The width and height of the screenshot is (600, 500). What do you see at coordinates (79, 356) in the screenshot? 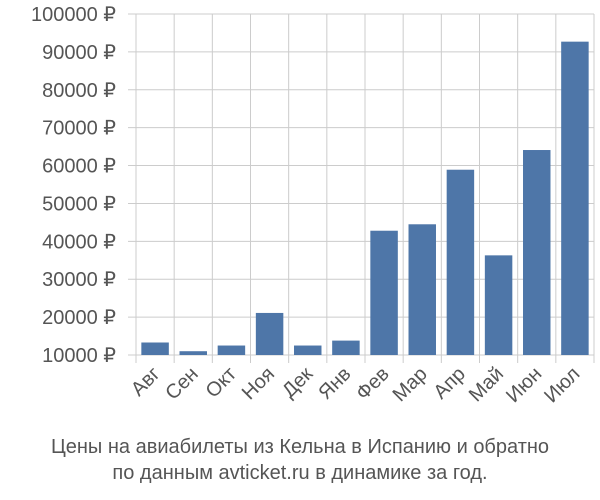
I see `y-tick-label: 10000 ₽` at bounding box center [79, 356].